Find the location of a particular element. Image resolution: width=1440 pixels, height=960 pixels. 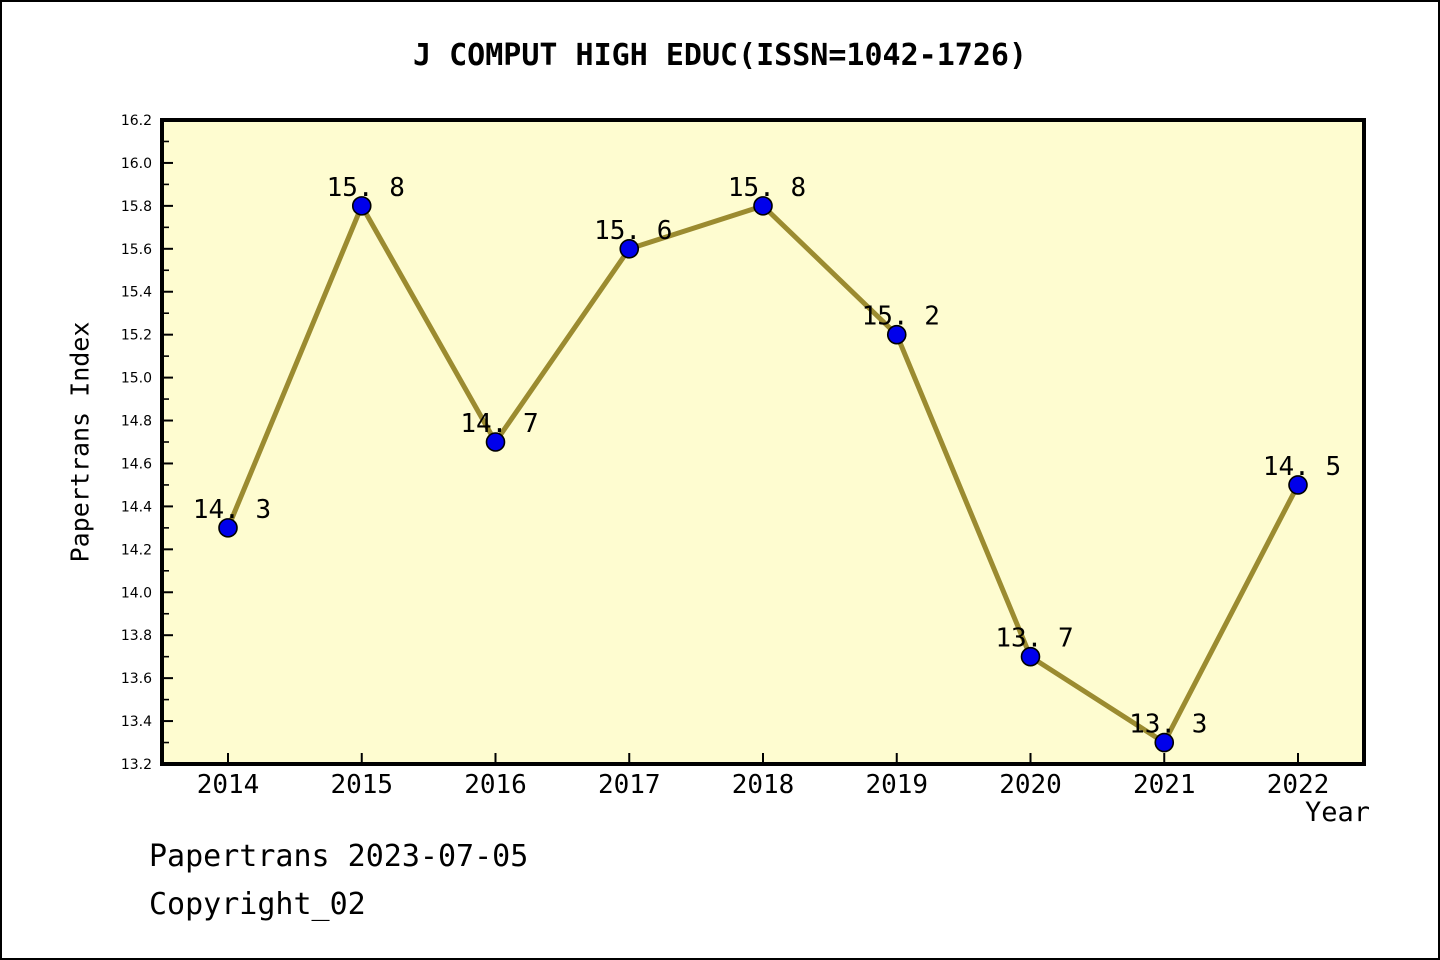

y-tick-label: 13.4 is located at coordinates (136, 722).